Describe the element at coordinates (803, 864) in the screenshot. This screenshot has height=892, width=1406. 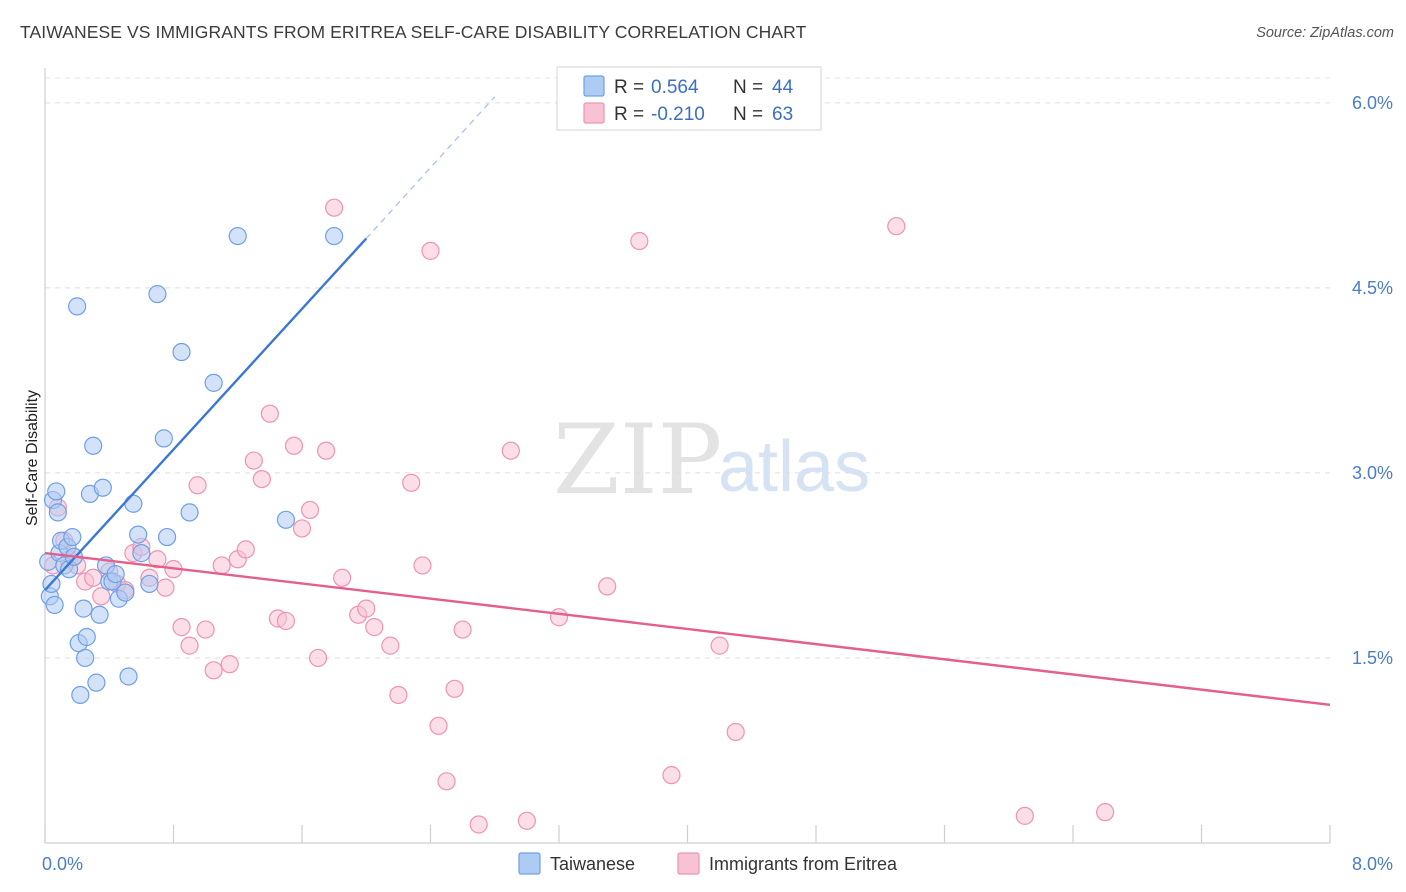
I see `bottom-legend-label-eritrea: Immigrants from Eritrea` at that location.